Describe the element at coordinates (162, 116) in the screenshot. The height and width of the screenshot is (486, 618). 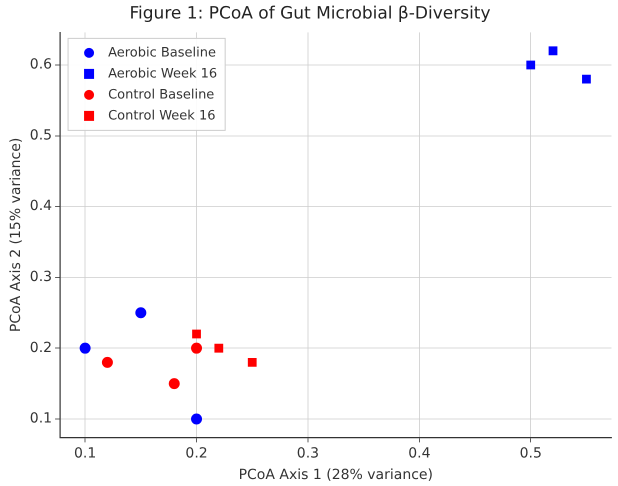
I see `legend-label: Control Week 16` at that location.